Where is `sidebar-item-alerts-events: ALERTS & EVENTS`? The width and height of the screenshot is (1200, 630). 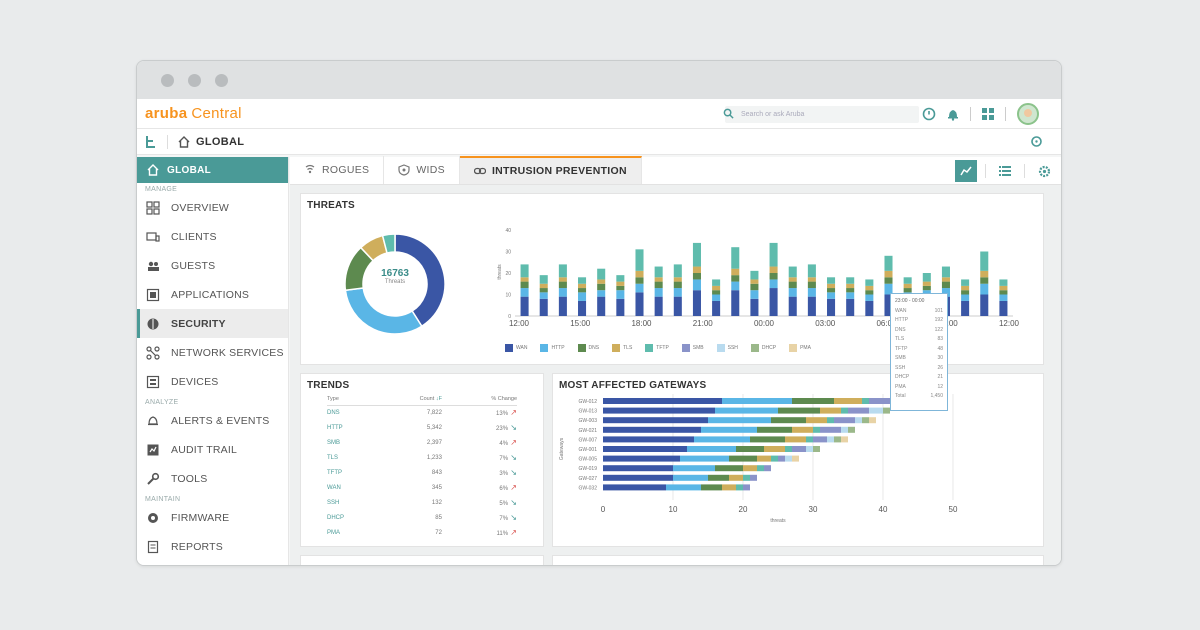 sidebar-item-alerts-events: ALERTS & EVENTS is located at coordinates (212, 420).